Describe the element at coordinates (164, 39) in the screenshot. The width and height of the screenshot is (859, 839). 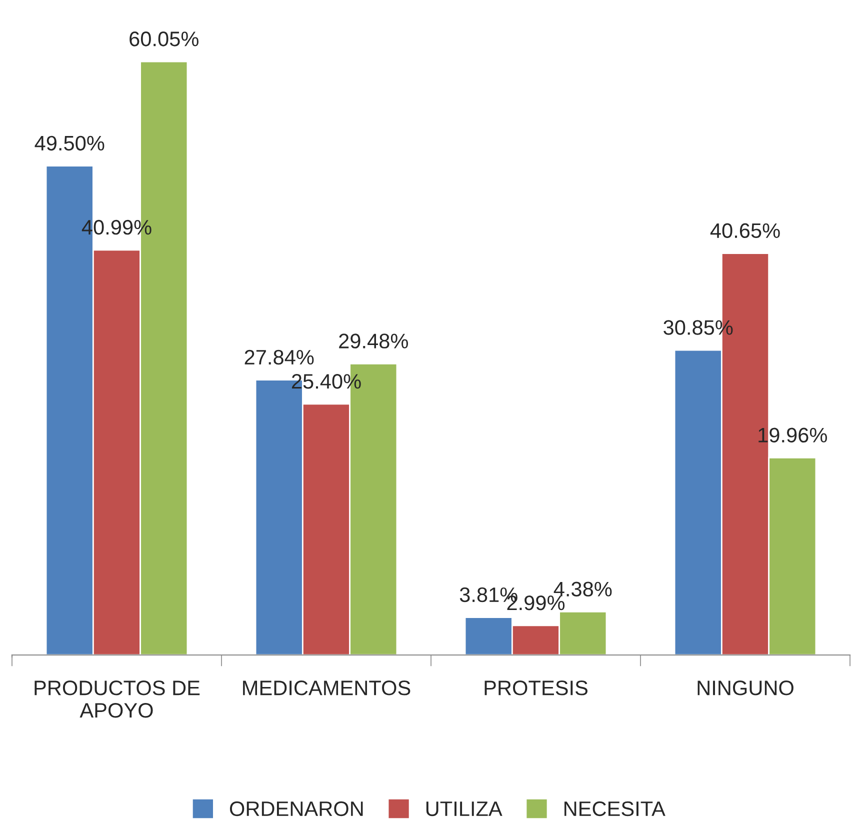
I see `data-label: 60.05%` at that location.